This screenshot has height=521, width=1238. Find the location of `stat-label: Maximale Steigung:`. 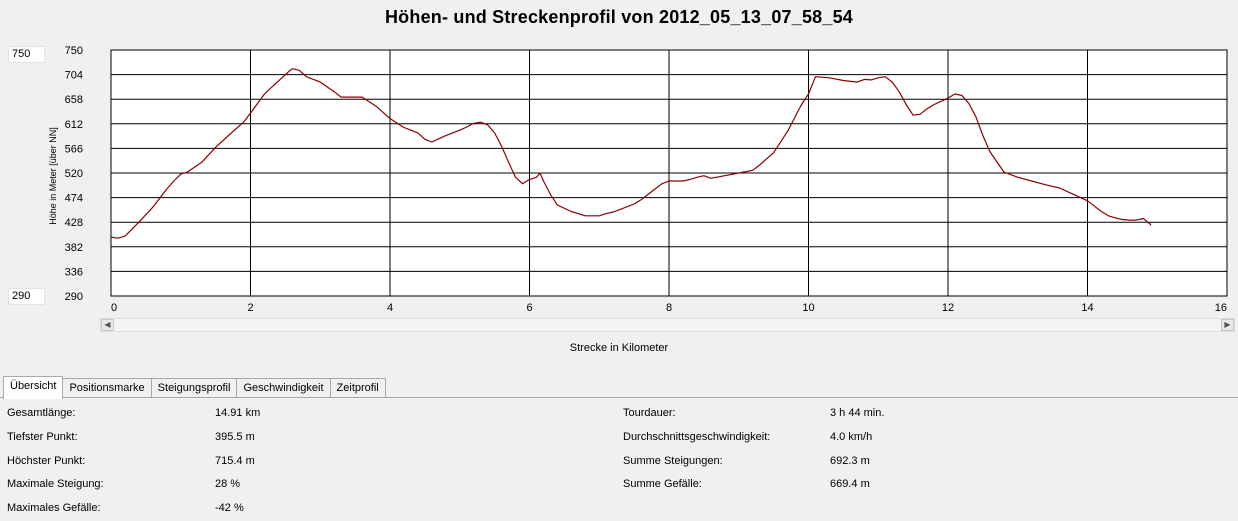

stat-label: Maximale Steigung: is located at coordinates (55, 484).